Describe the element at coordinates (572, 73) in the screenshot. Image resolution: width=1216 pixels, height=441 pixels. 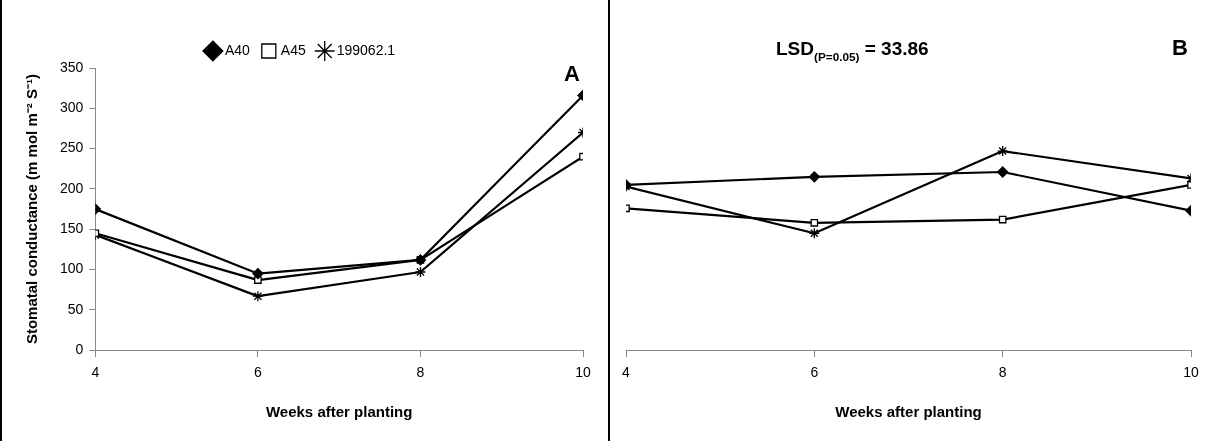
I see `annotation: A` at that location.